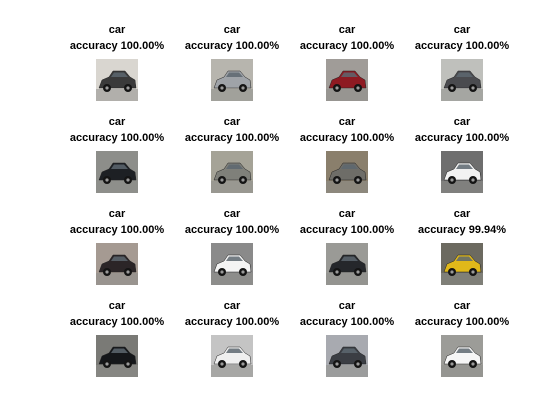  I want to click on accuracy-label: accuracy 99.94%, so click(462, 230).